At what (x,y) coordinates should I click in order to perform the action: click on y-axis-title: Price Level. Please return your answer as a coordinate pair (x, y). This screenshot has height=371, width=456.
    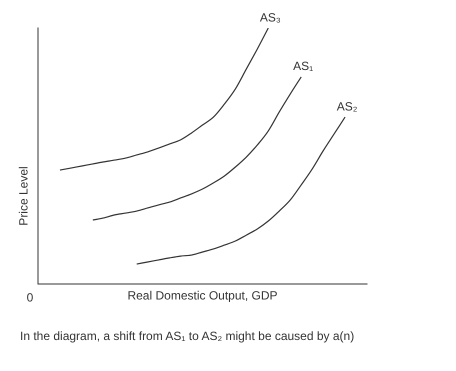
    Looking at the image, I should click on (23, 196).